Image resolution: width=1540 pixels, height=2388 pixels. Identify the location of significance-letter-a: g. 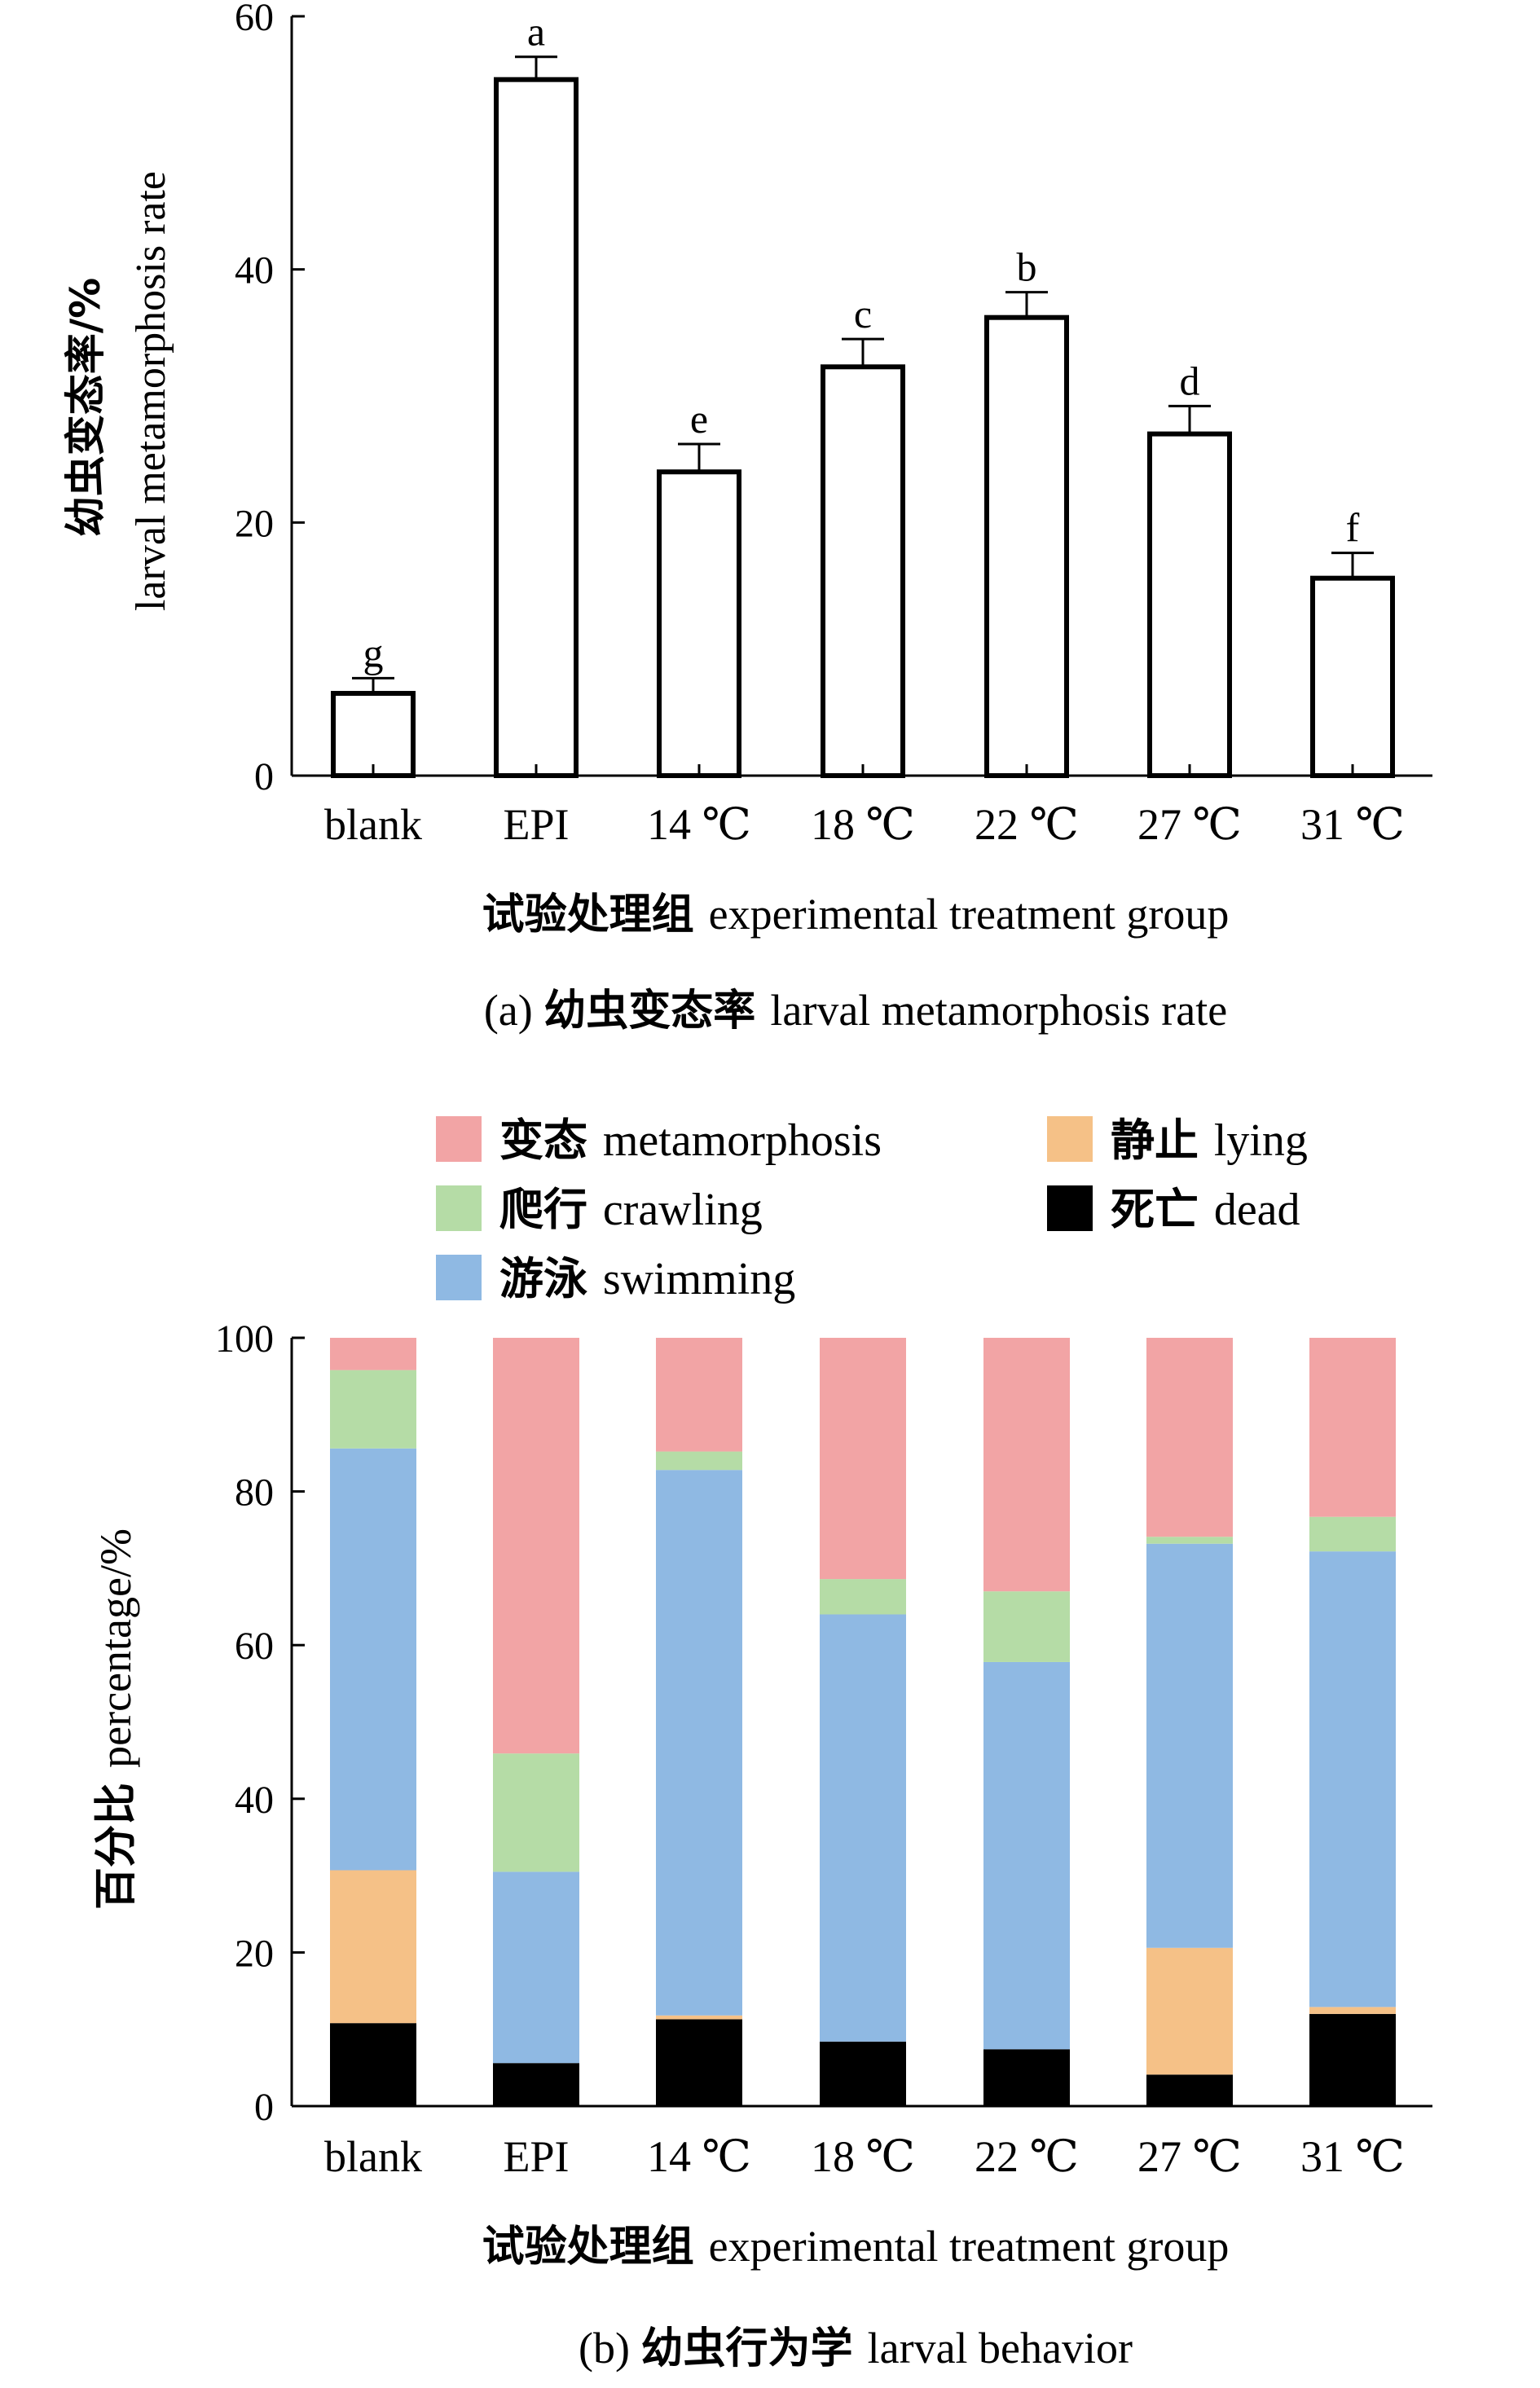
(373, 652).